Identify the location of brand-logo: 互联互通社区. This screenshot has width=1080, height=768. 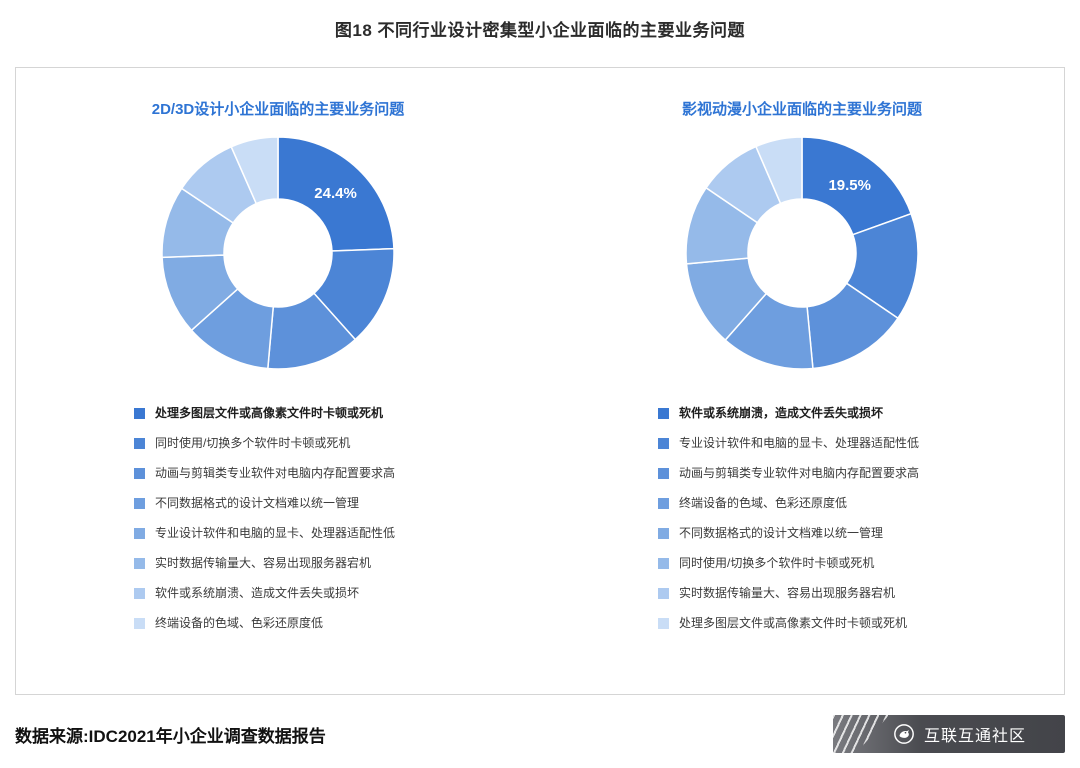
(949, 734).